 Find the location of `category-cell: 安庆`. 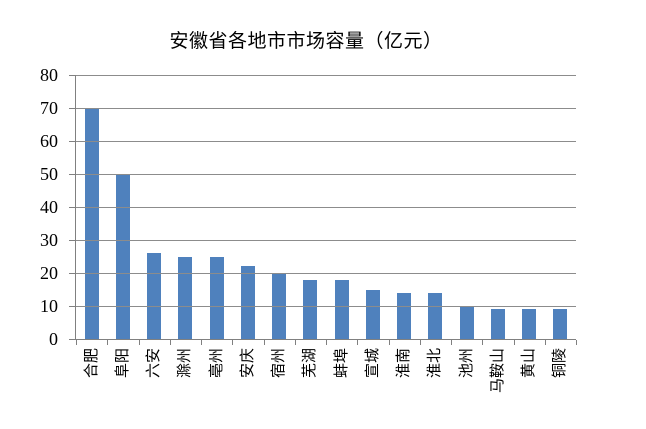

category-cell: 安庆 is located at coordinates (247, 226).